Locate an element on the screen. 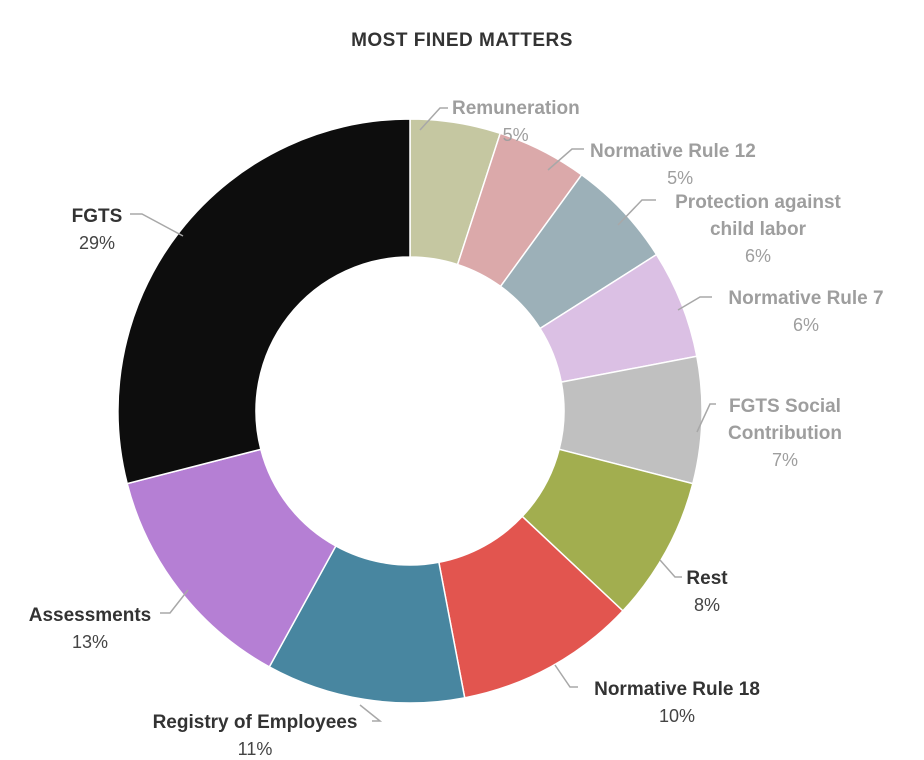 Image resolution: width=924 pixels, height=760 pixels. label-name-protection-against-child-labor-1: Protection against is located at coordinates (758, 202).